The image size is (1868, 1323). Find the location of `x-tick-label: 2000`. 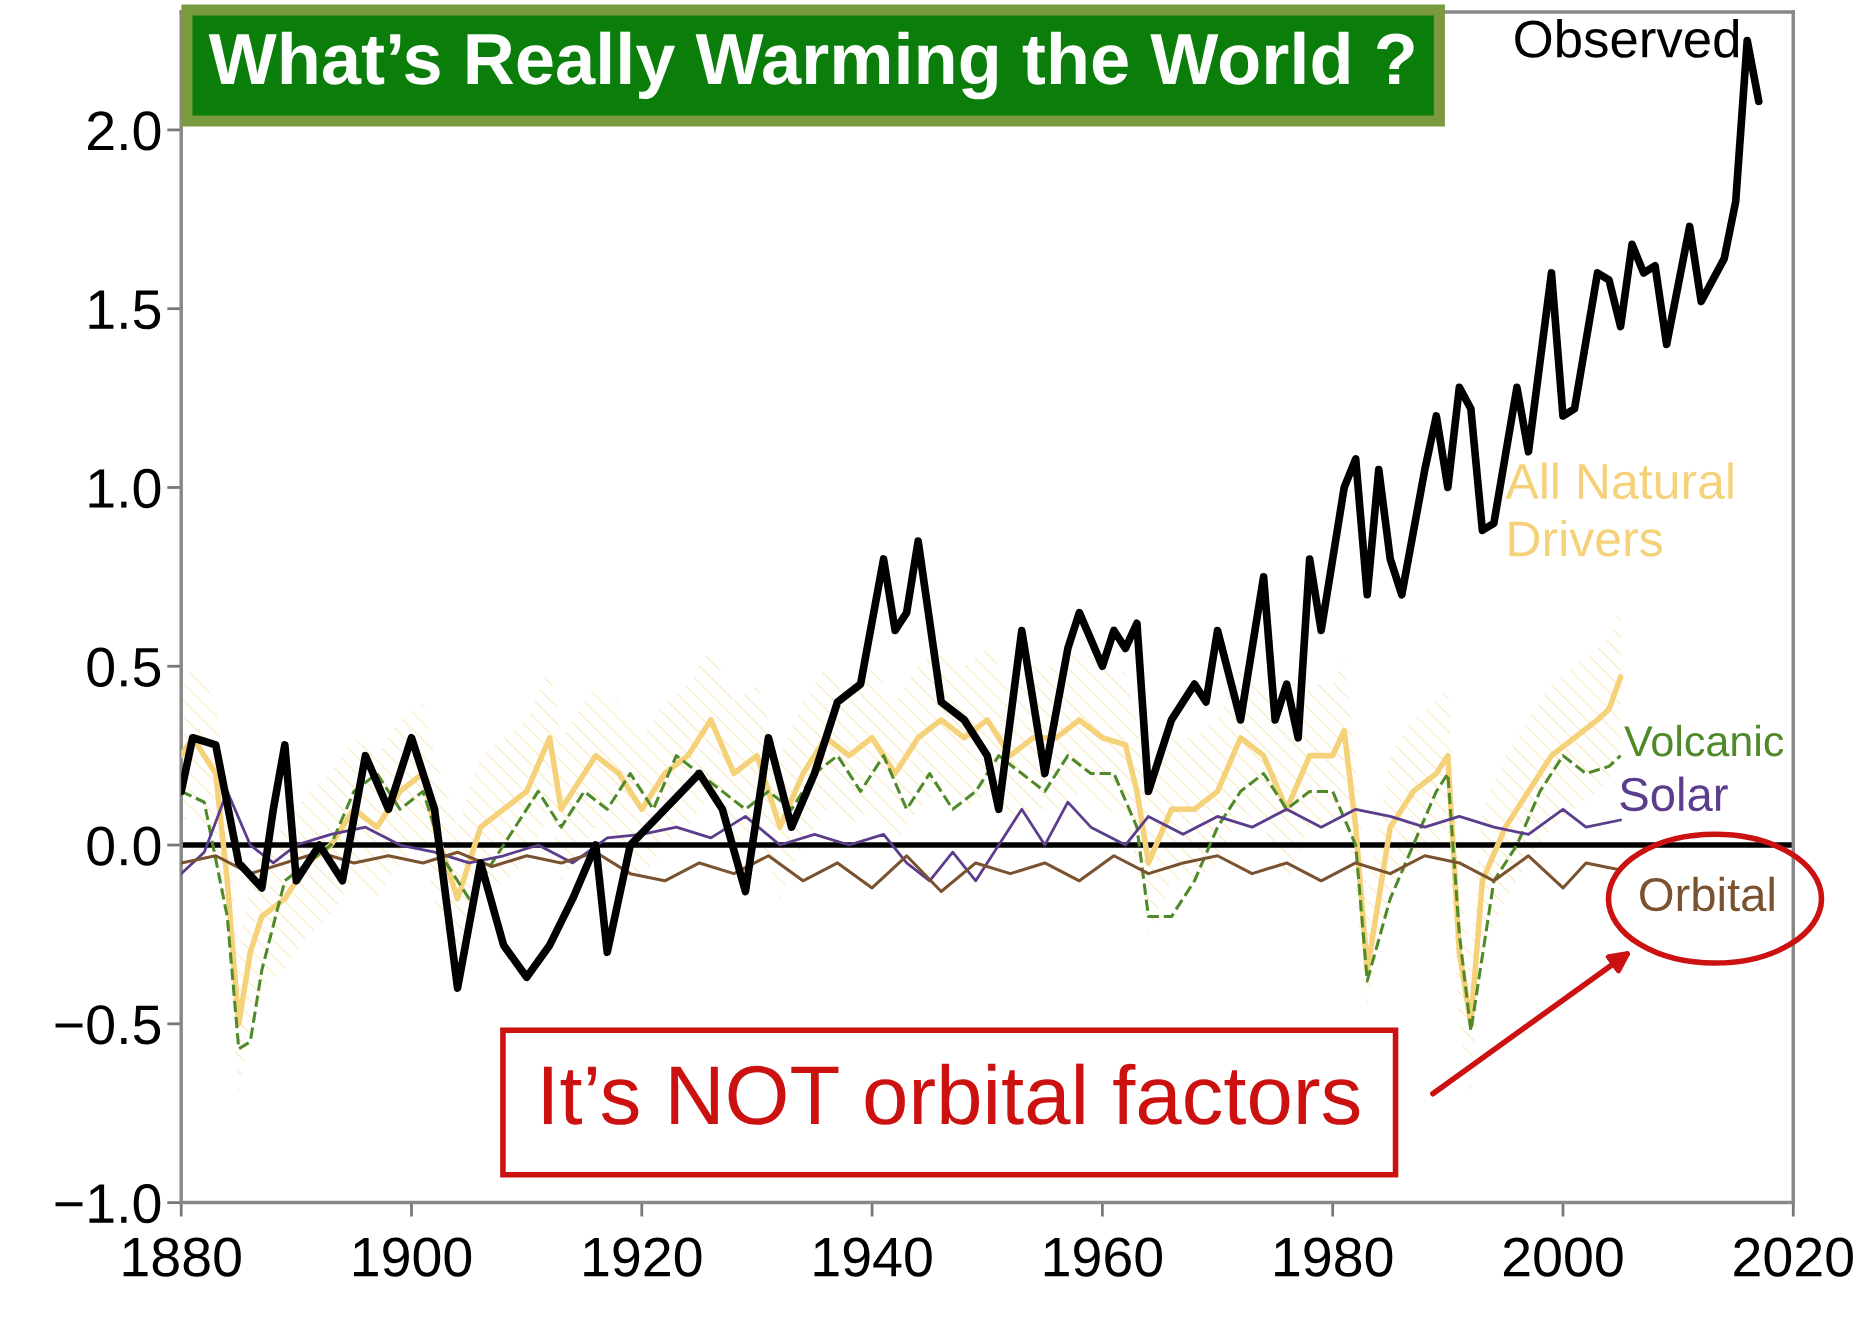

x-tick-label: 2000 is located at coordinates (1563, 1257).